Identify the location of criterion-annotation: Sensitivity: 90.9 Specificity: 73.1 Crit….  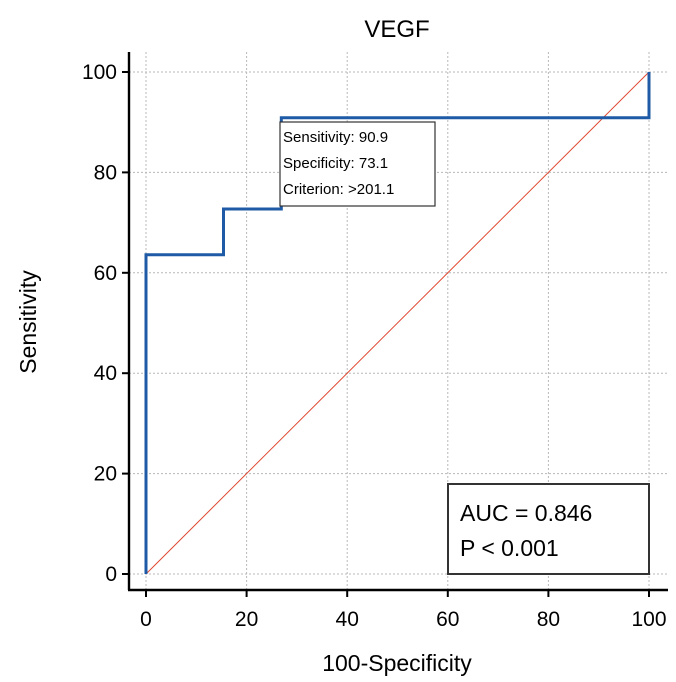
(357, 164).